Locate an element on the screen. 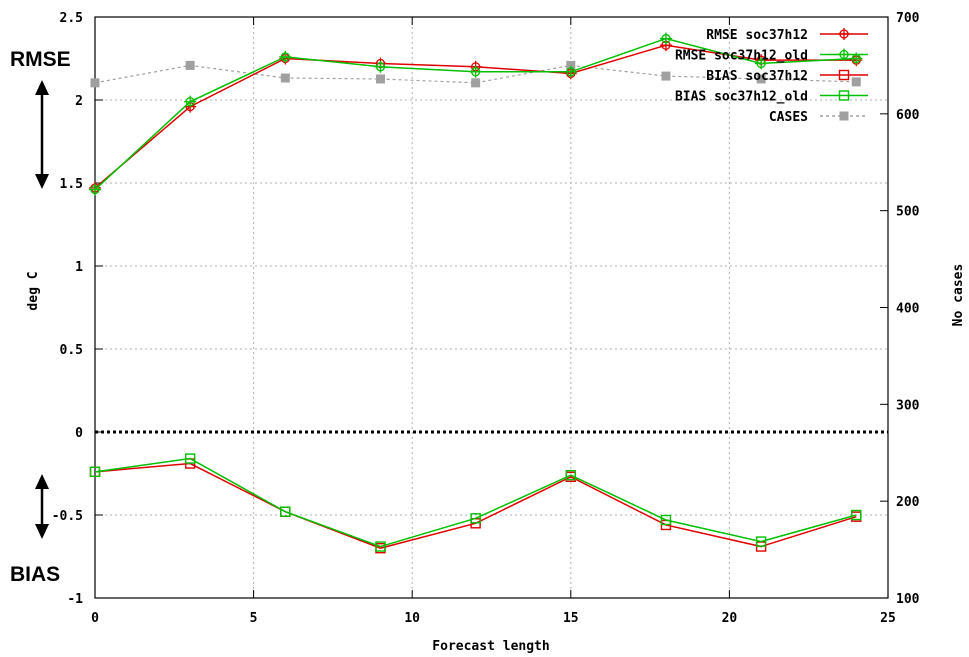 The height and width of the screenshot is (657, 969). y-tick-label: 1.5 is located at coordinates (71, 184).